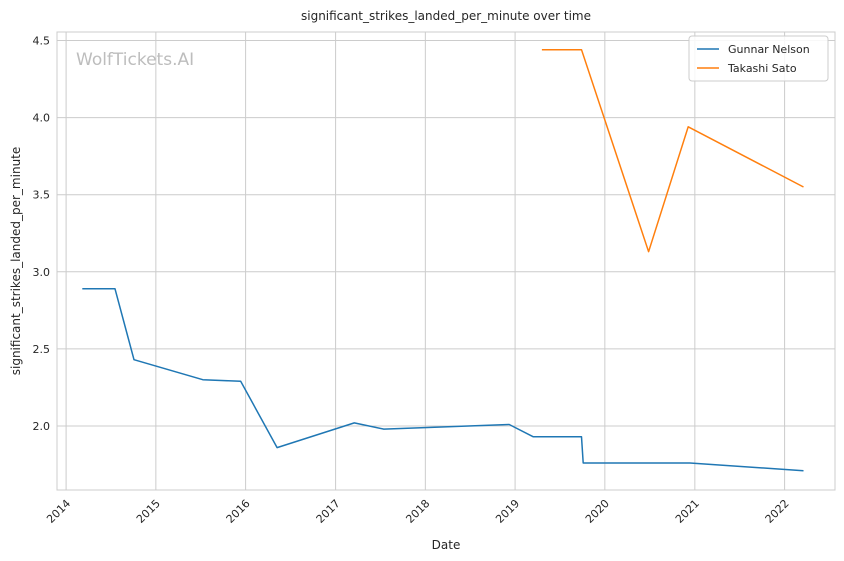  Describe the element at coordinates (42, 272) in the screenshot. I see `y-tick-label: 3.0` at that location.